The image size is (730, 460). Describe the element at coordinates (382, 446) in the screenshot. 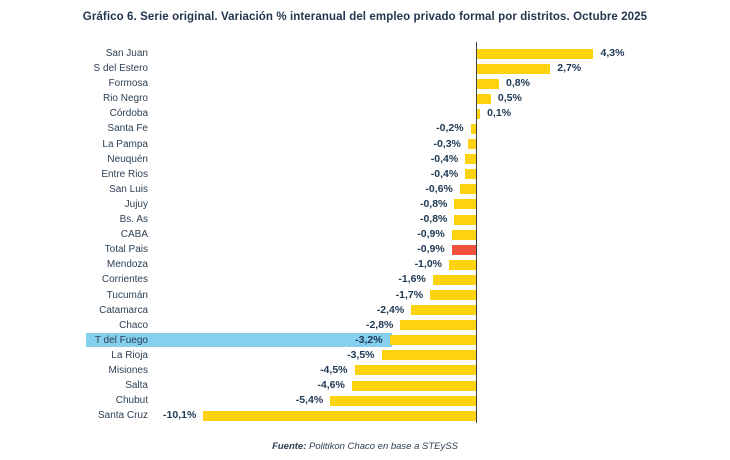

I see `source-text: Politikon Chaco en base a STEySS` at that location.